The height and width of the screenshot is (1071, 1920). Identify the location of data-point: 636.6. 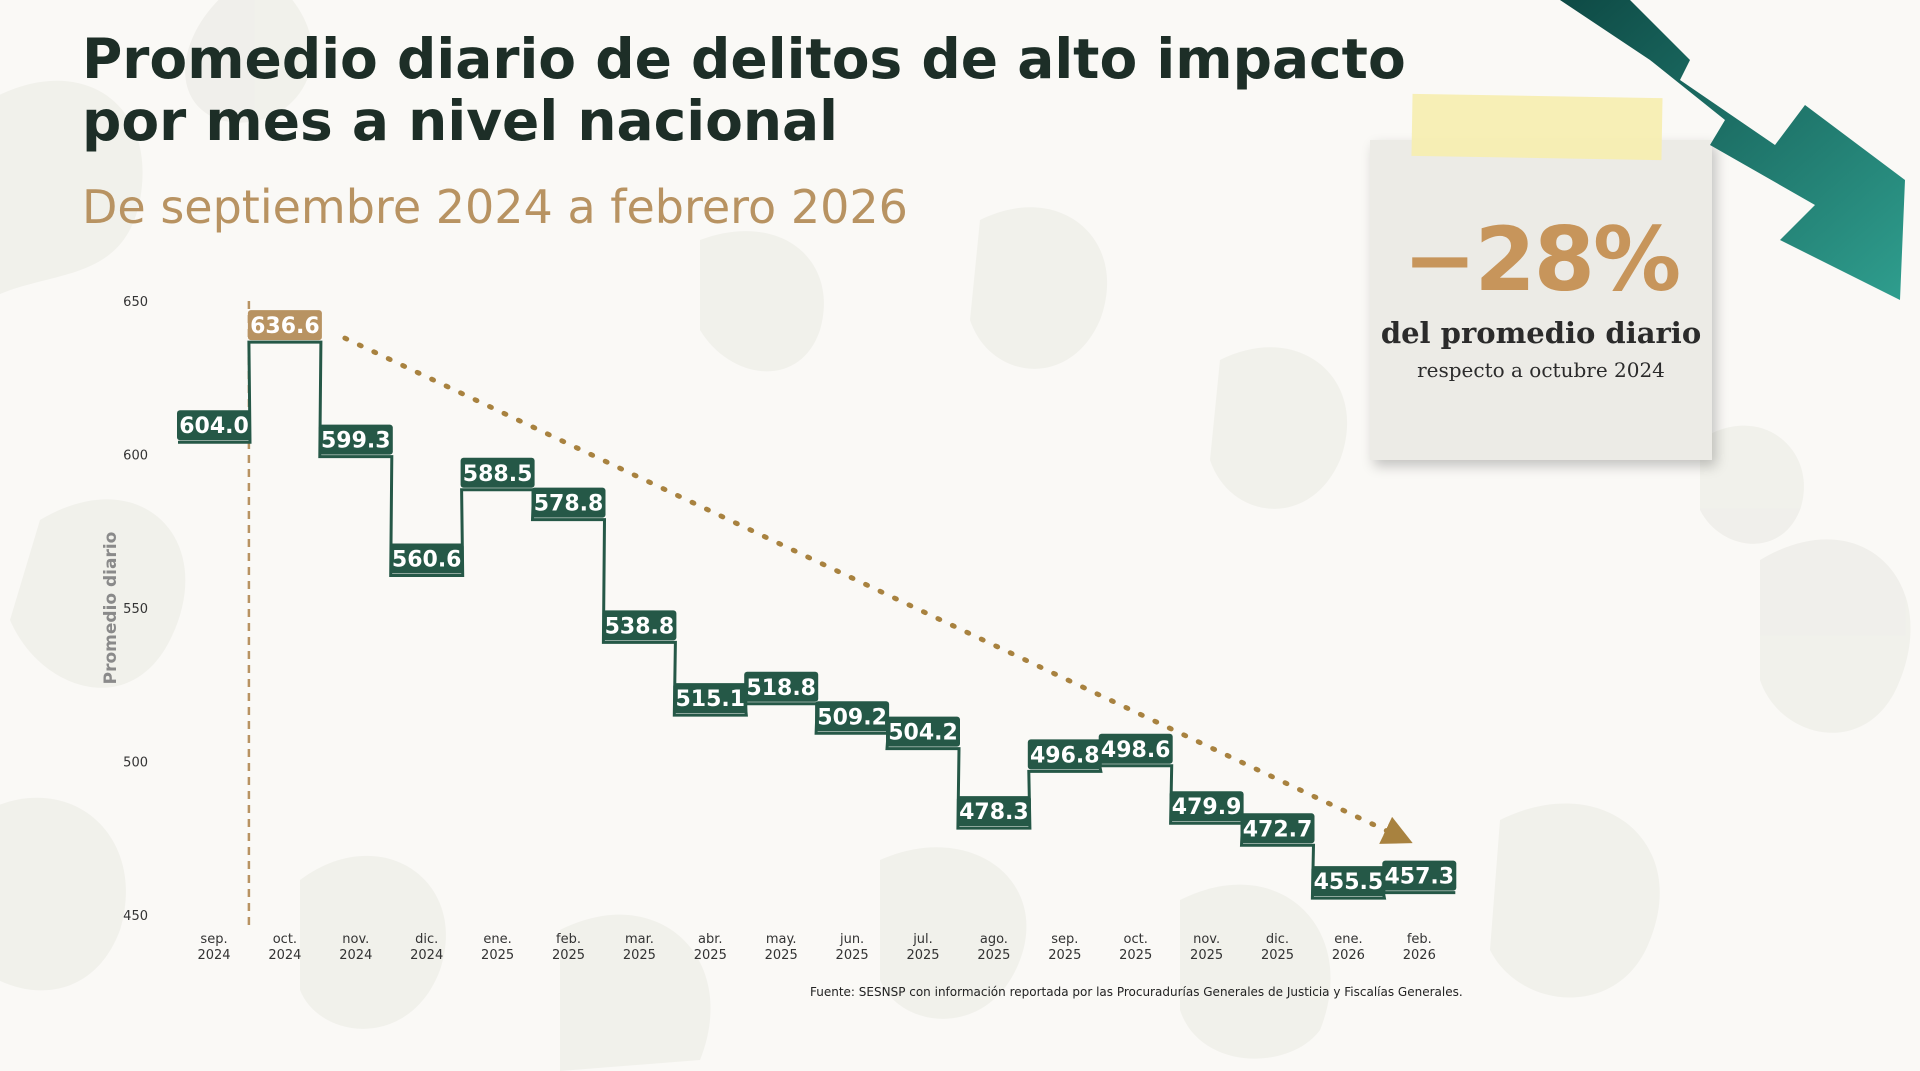
(284, 325).